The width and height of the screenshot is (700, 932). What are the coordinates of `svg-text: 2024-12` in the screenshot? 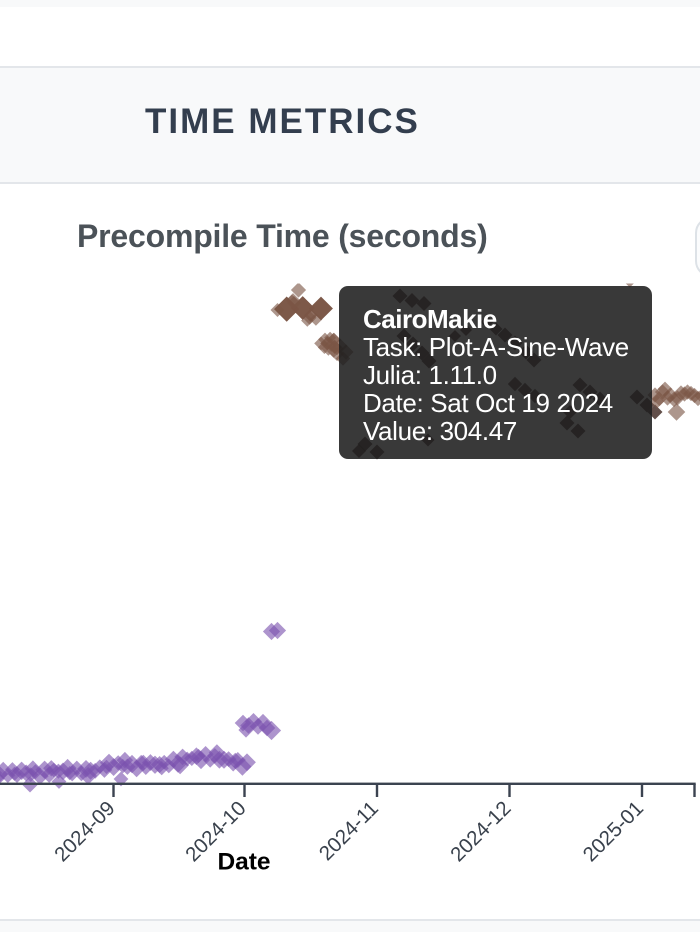 It's located at (480, 831).